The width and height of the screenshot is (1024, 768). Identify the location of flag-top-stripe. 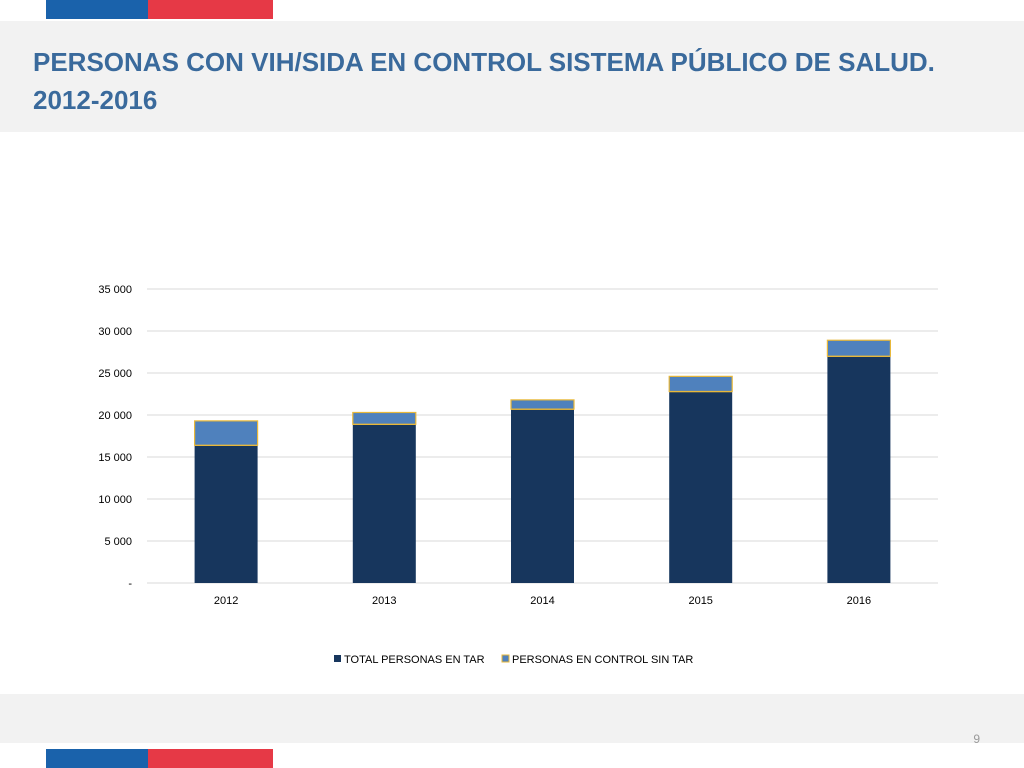
(159, 9).